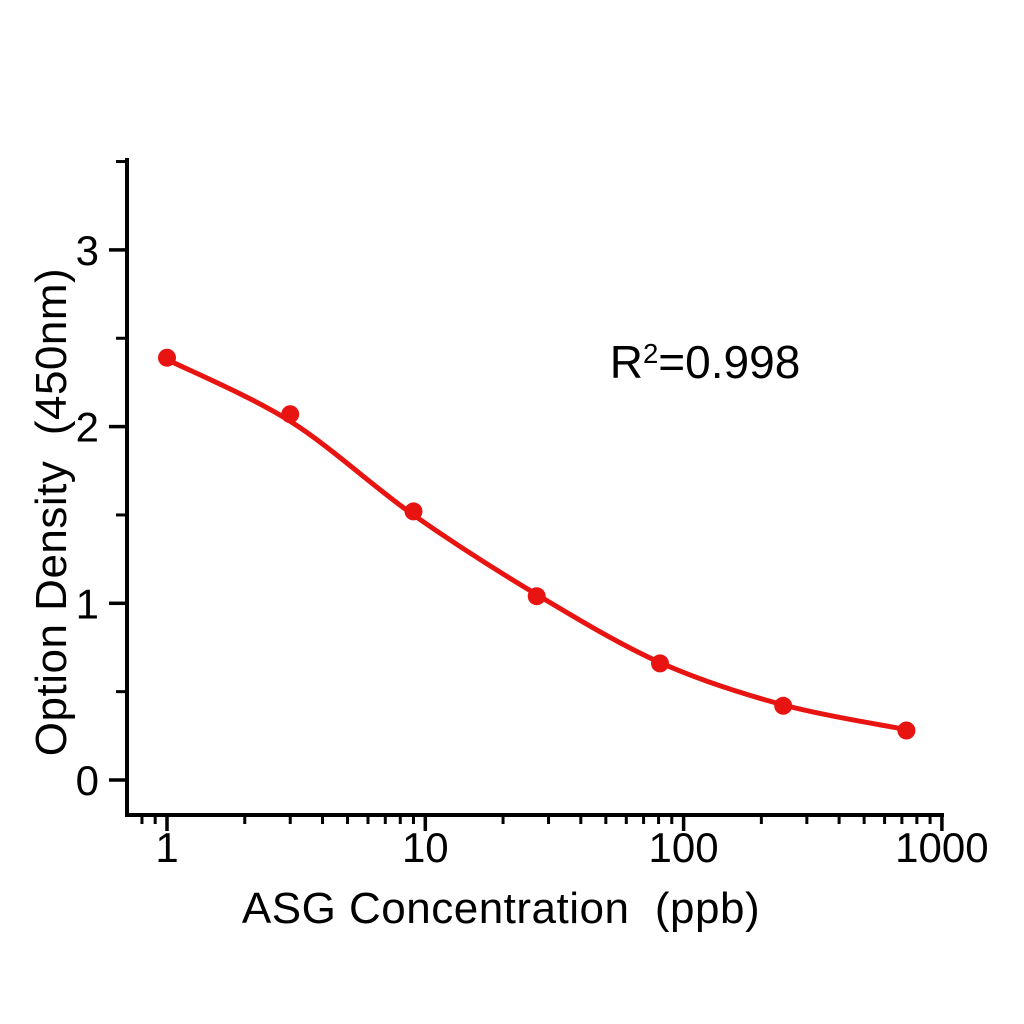 The width and height of the screenshot is (1024, 1024). What do you see at coordinates (501, 908) in the screenshot?
I see `x-axis-label: ASG Concentration (ppb)` at bounding box center [501, 908].